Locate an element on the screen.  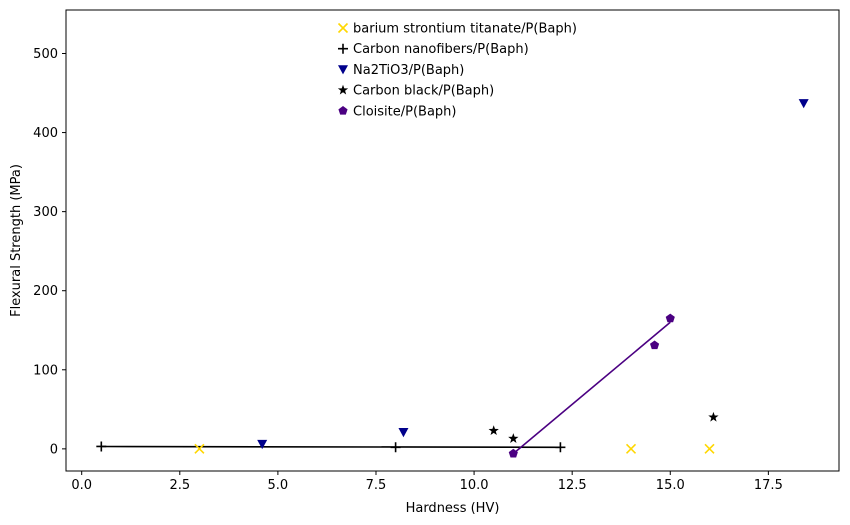
x-tick-label: 7.5 is located at coordinates (376, 485).